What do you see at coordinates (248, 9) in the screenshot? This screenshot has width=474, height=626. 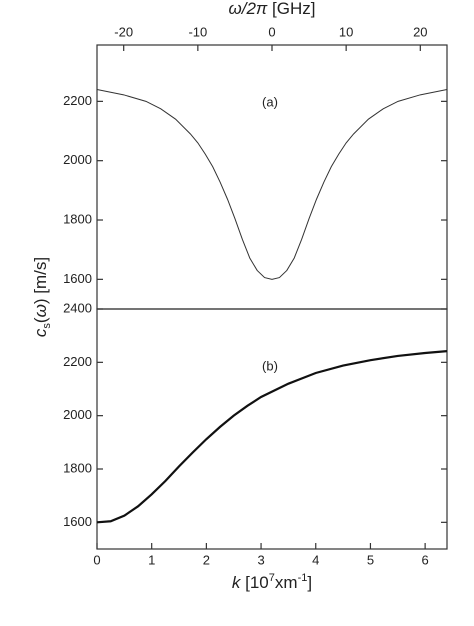 I see `label-part: ω/2π` at bounding box center [248, 9].